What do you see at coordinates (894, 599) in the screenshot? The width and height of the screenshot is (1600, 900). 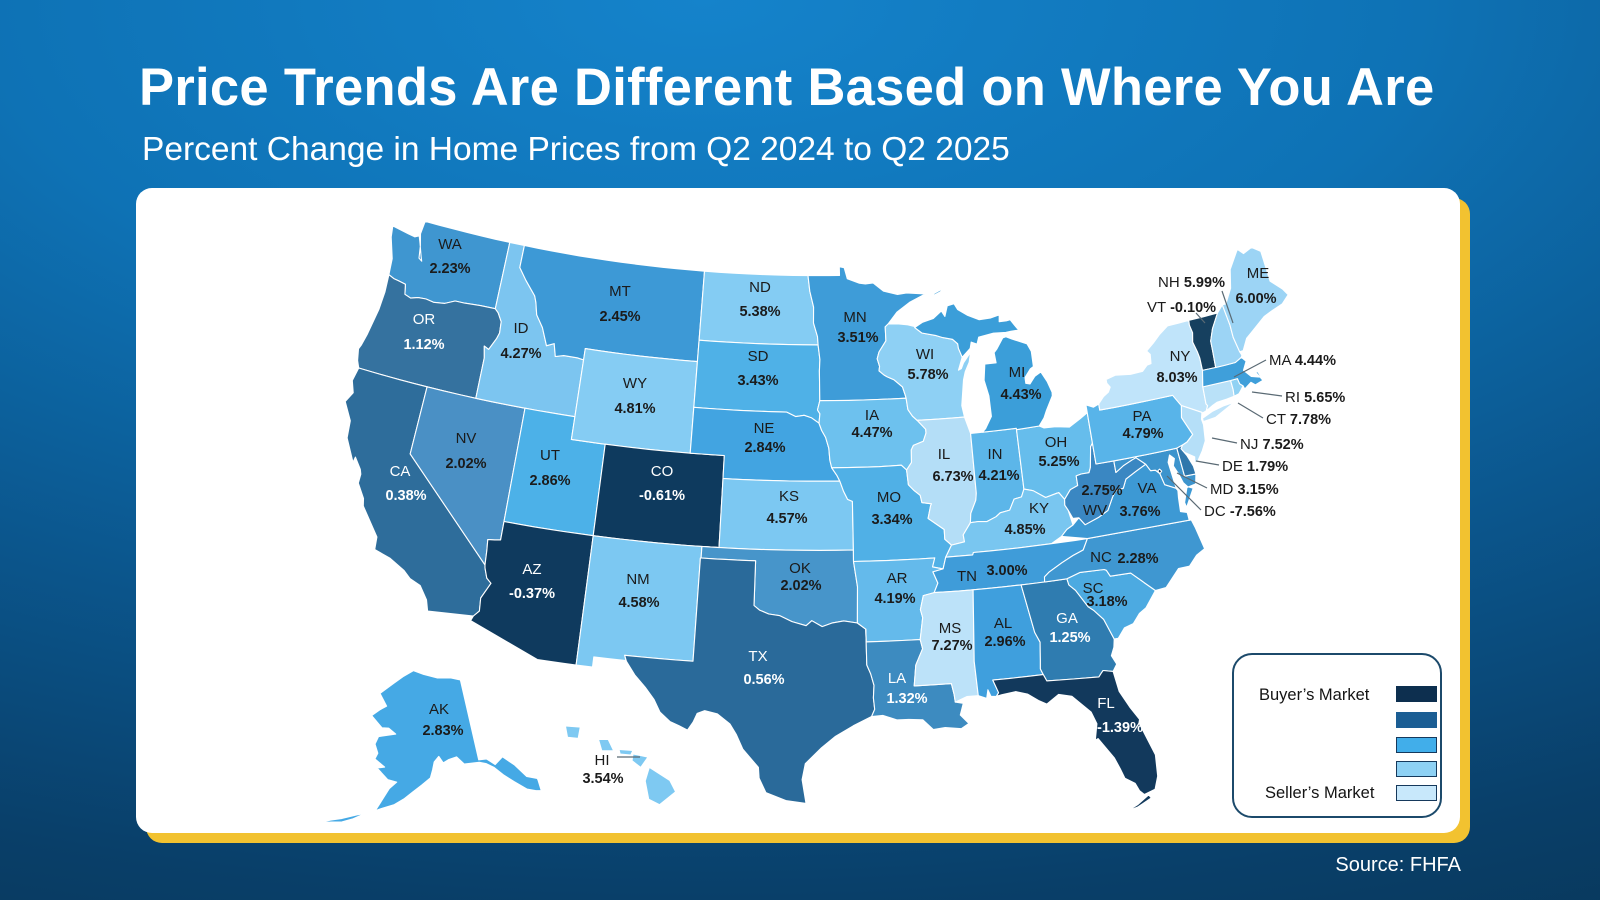 I see `svg-text: 4.19%` at bounding box center [894, 599].